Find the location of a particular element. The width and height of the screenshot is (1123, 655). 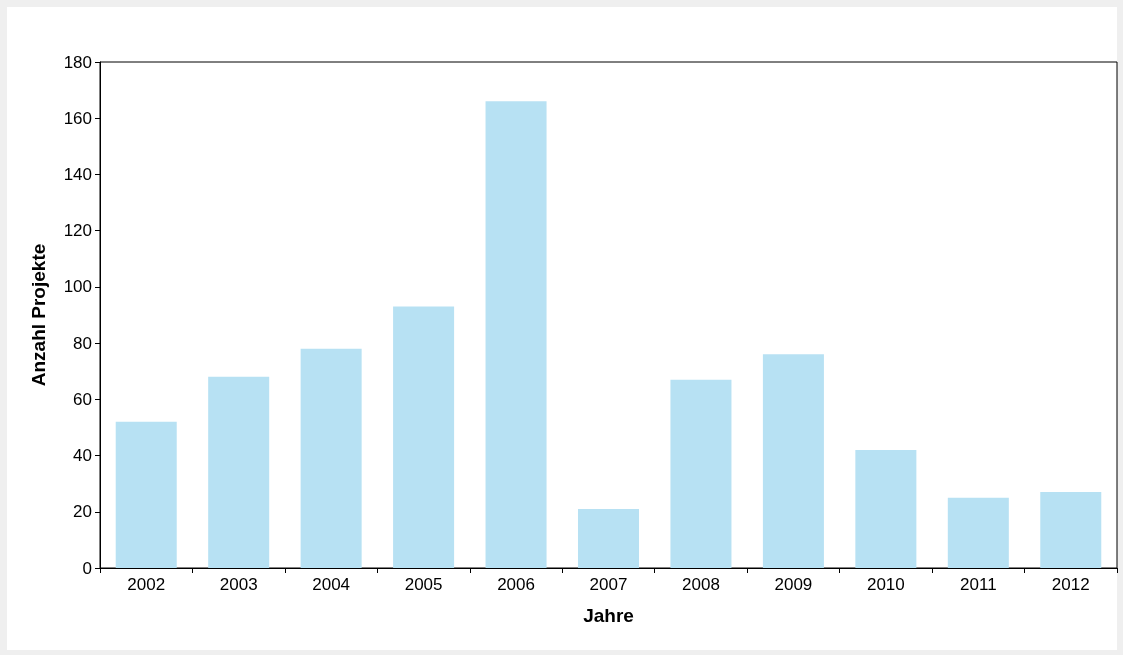

x-tick-label: 2006 is located at coordinates (516, 584).